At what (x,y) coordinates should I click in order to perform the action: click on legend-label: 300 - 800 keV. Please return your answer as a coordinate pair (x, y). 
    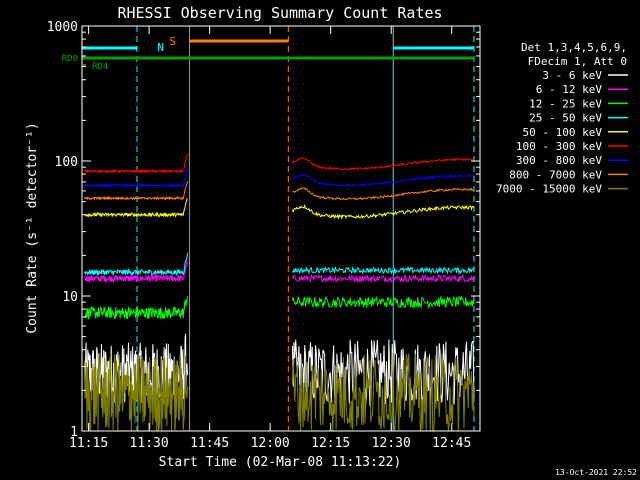
    Looking at the image, I should click on (559, 160).